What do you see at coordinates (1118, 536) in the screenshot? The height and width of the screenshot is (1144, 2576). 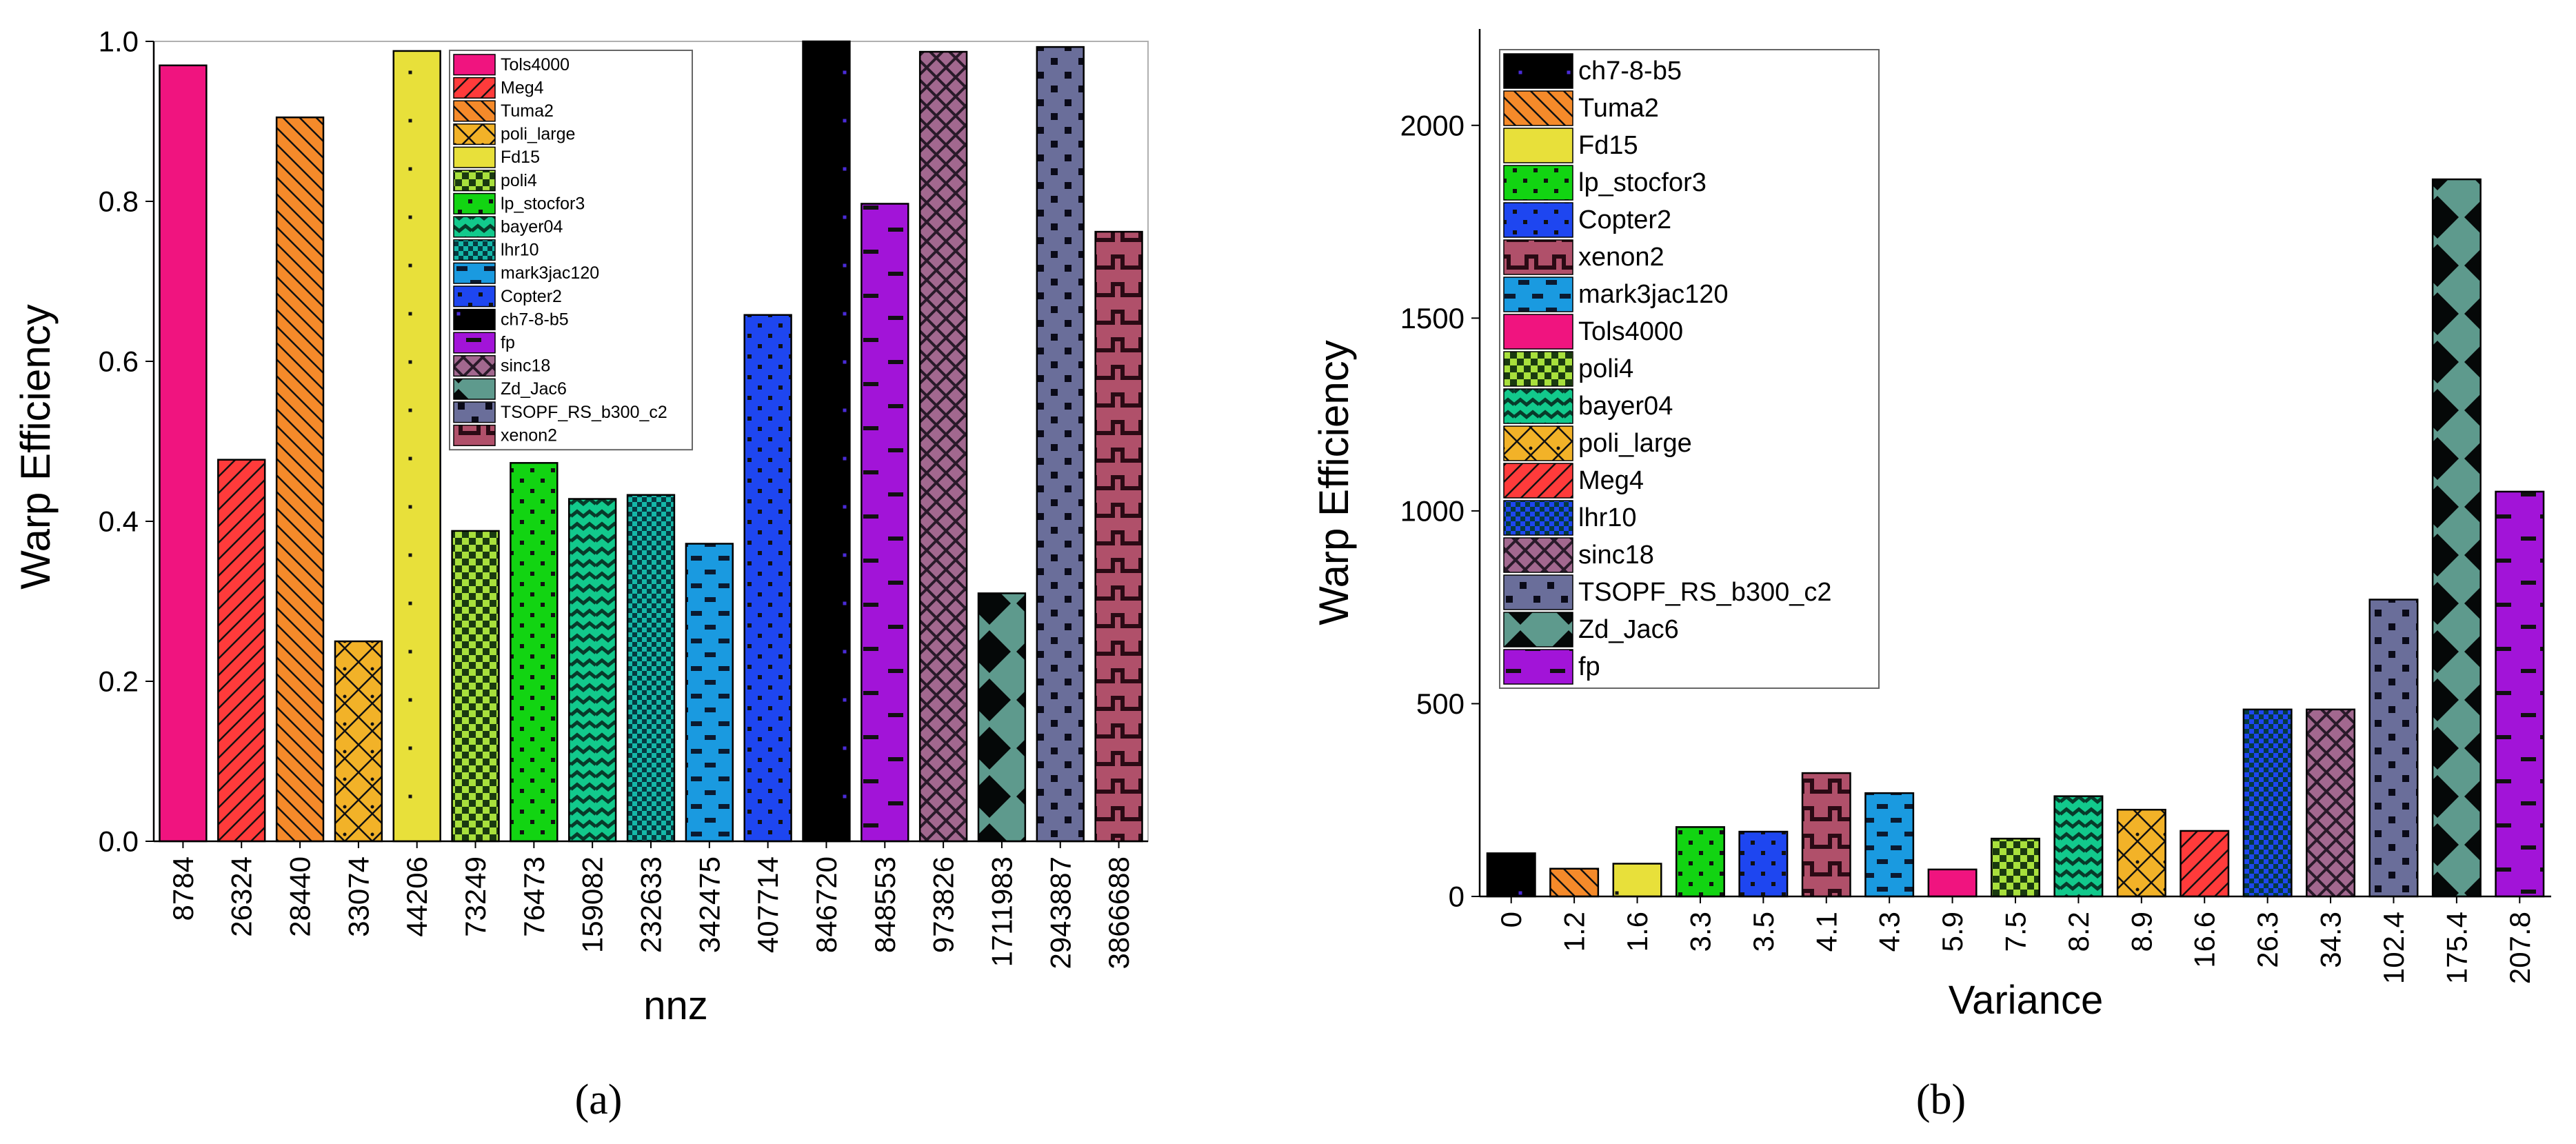 I see `bar-xenon2` at bounding box center [1118, 536].